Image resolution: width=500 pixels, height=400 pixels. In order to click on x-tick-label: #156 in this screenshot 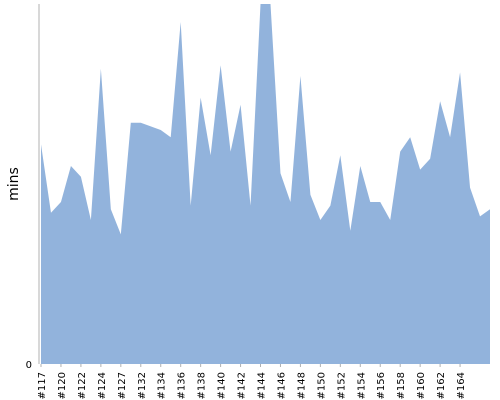, I will do `click(381, 385)`.